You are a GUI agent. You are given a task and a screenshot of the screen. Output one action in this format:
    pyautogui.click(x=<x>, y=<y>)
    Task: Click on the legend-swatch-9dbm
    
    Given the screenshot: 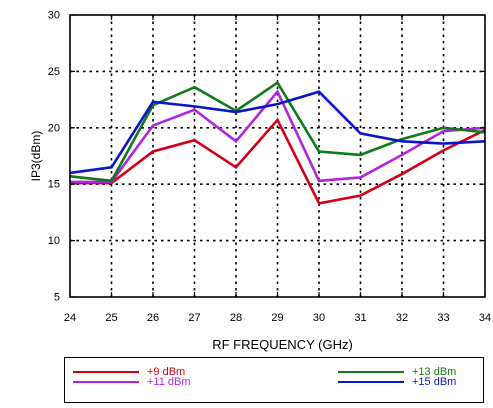 What is the action you would take?
    pyautogui.click(x=106, y=372)
    